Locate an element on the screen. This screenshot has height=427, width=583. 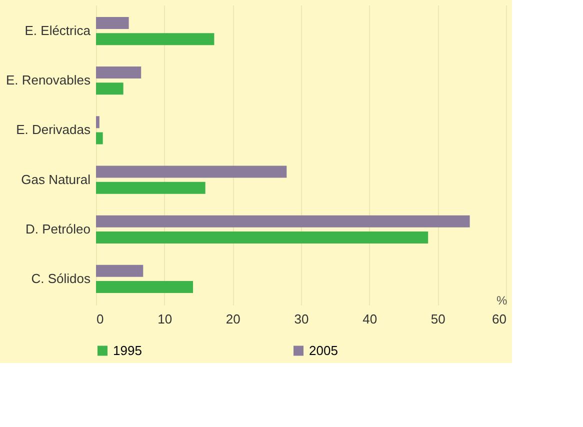
x-tick-label: 50 is located at coordinates (438, 319).